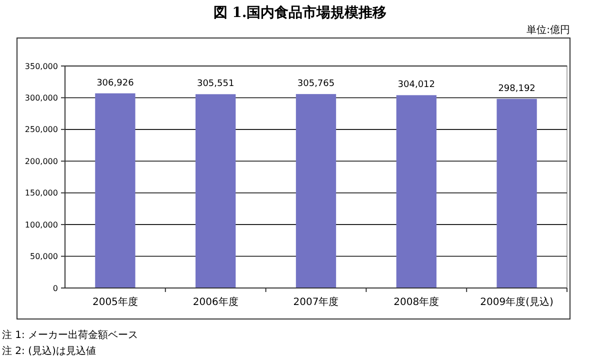 This screenshot has height=364, width=600. What do you see at coordinates (44, 257) in the screenshot?
I see `y-tick-label: 50,000` at bounding box center [44, 257].